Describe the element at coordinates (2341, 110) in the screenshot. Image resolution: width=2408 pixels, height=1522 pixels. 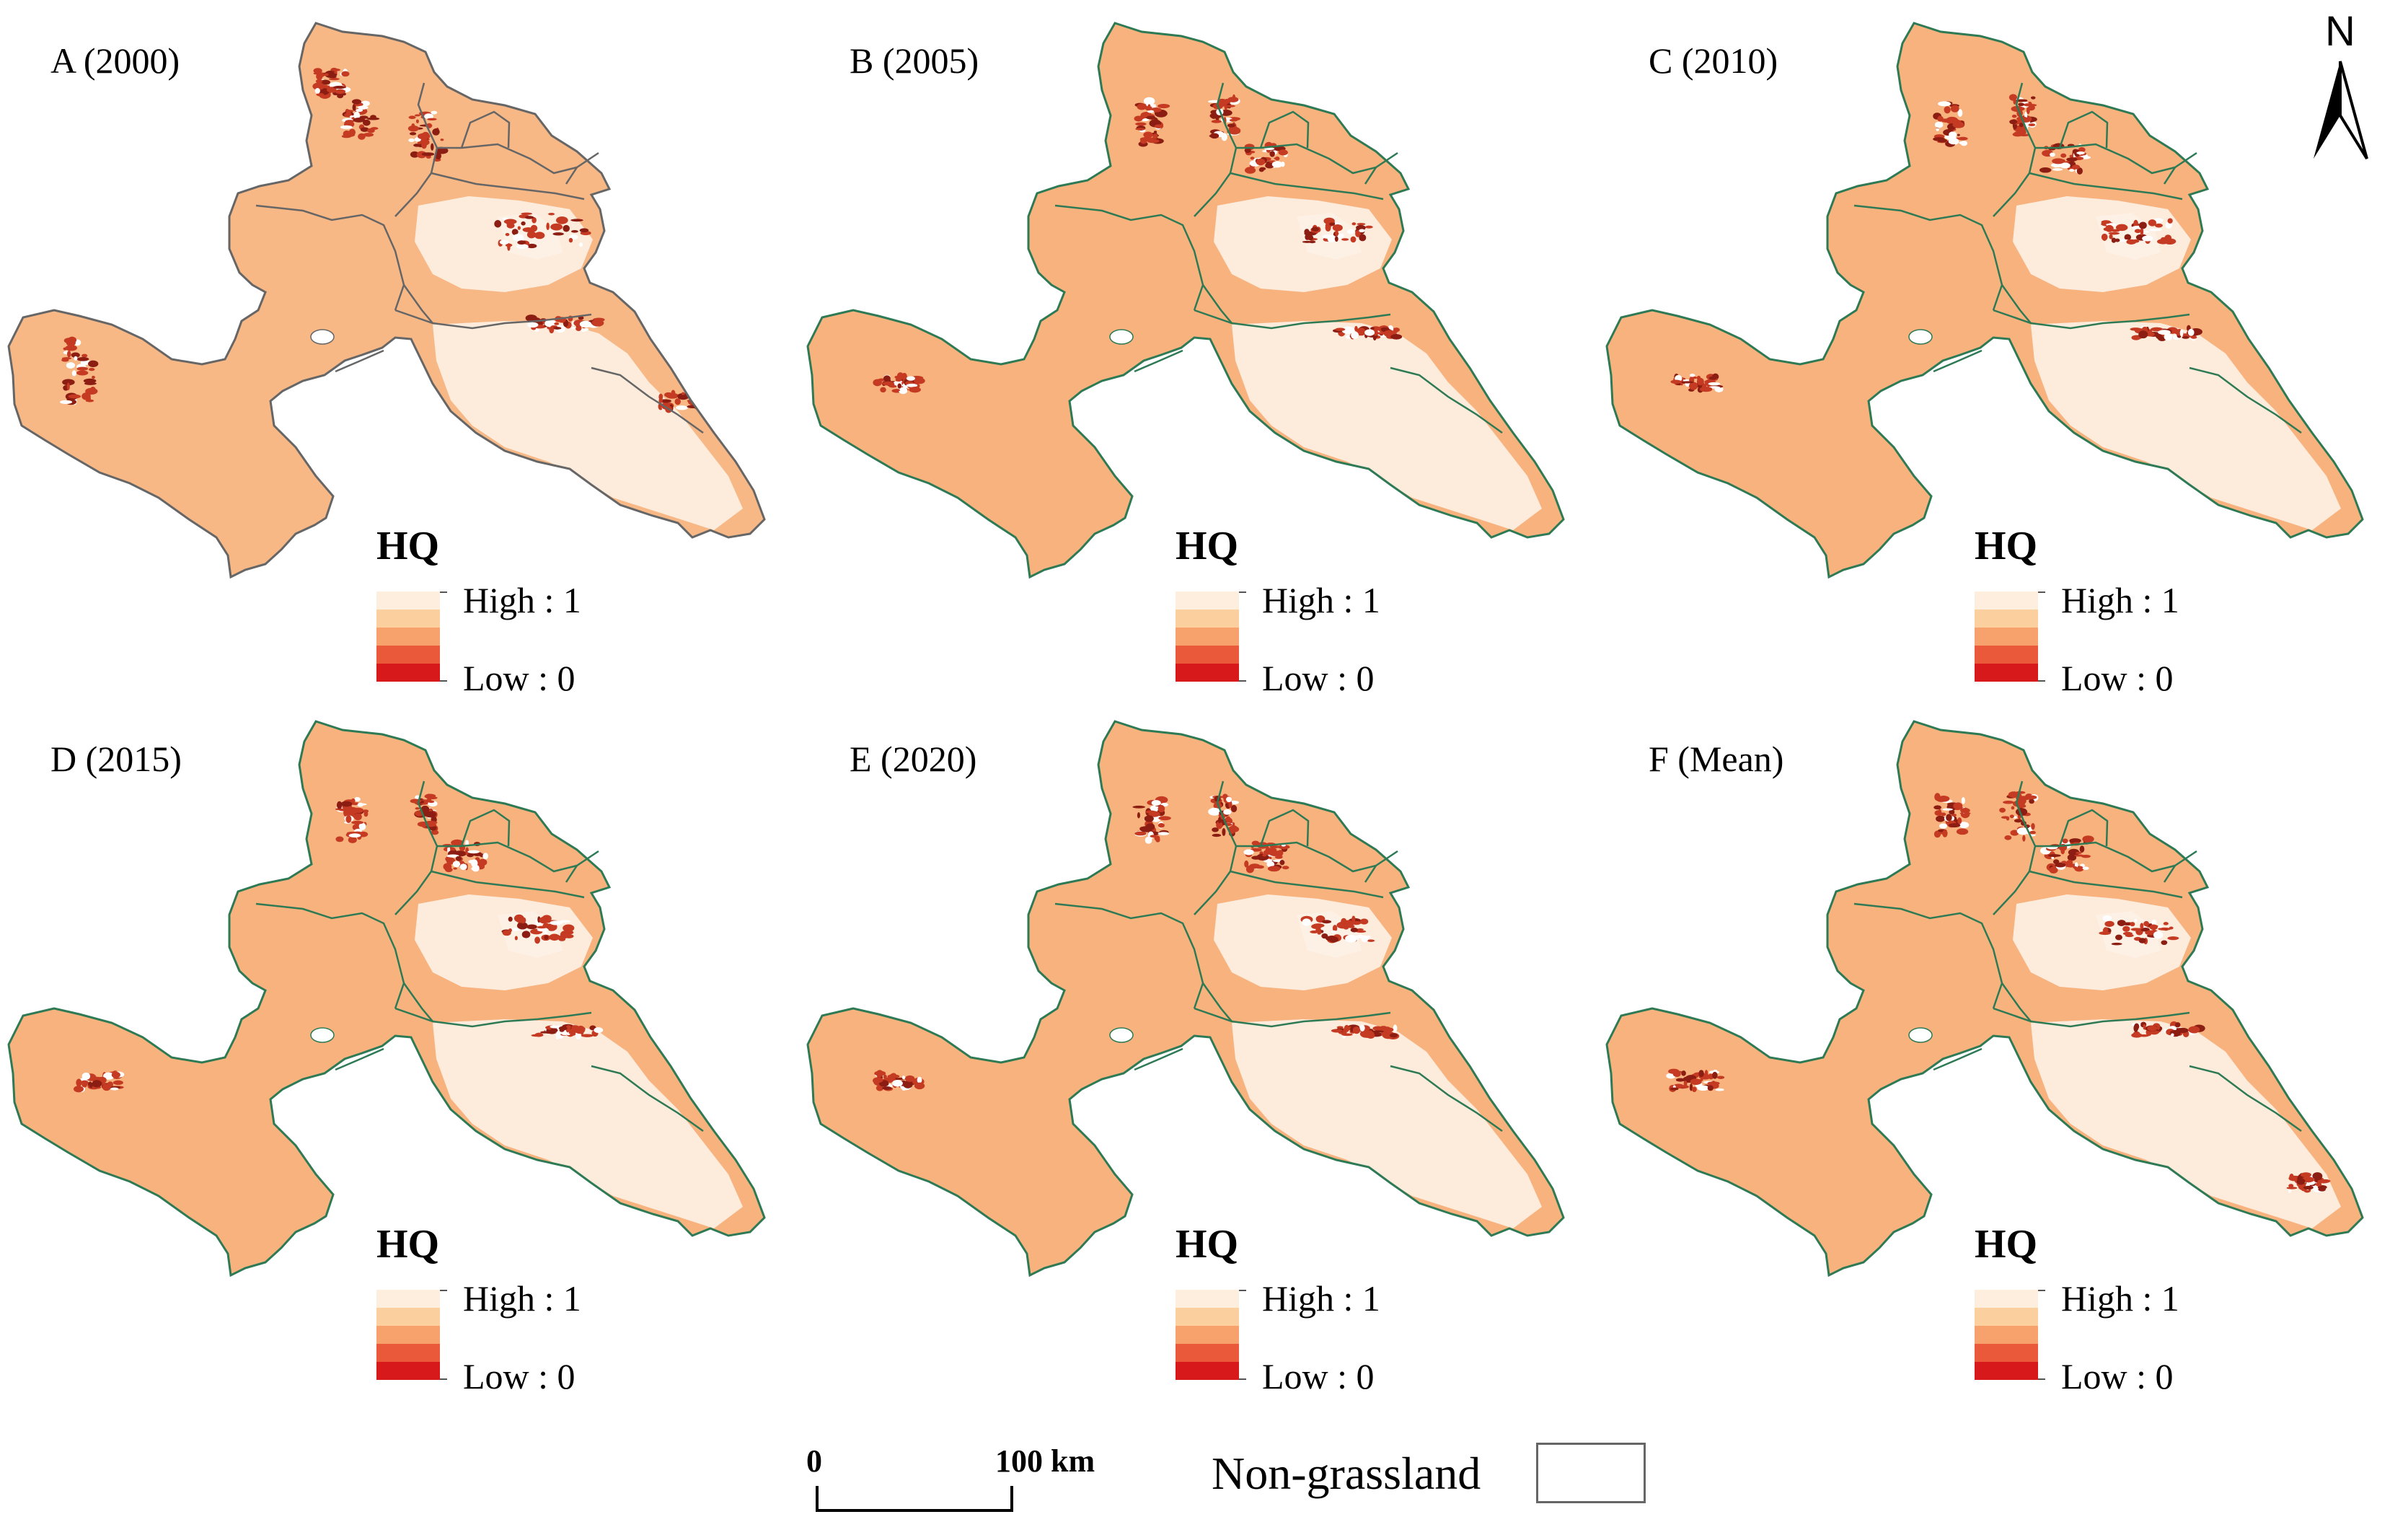
I see `north-arrow-icon` at that location.